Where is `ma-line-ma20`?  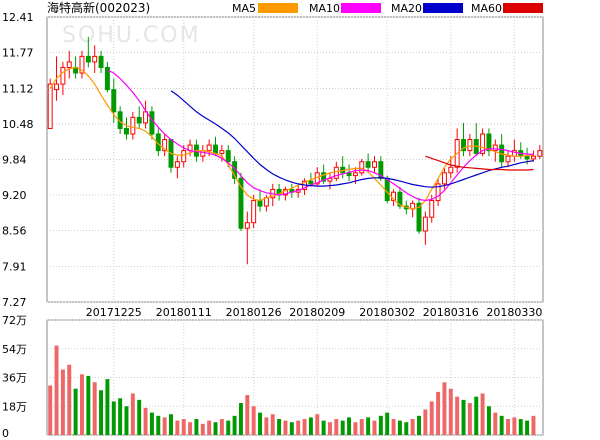 ma-line-ma20 is located at coordinates (352, 139).